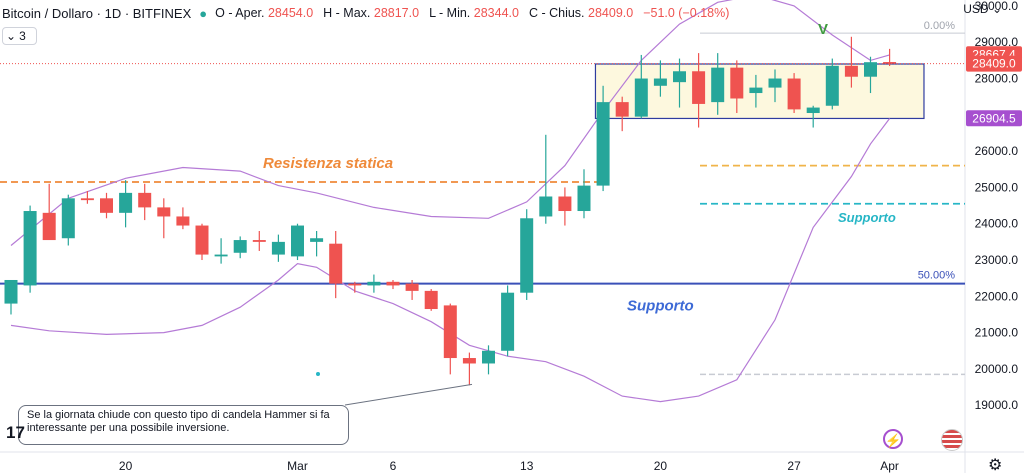  I want to click on y-tick-label: 24000.0, so click(997, 224).